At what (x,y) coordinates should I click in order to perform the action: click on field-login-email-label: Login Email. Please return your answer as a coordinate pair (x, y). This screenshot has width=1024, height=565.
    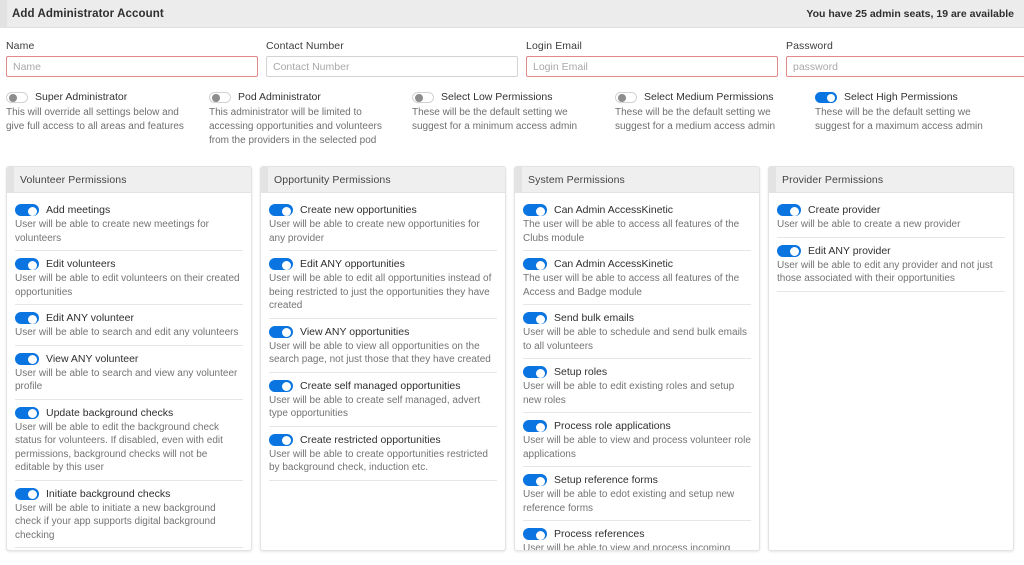
    Looking at the image, I should click on (554, 46).